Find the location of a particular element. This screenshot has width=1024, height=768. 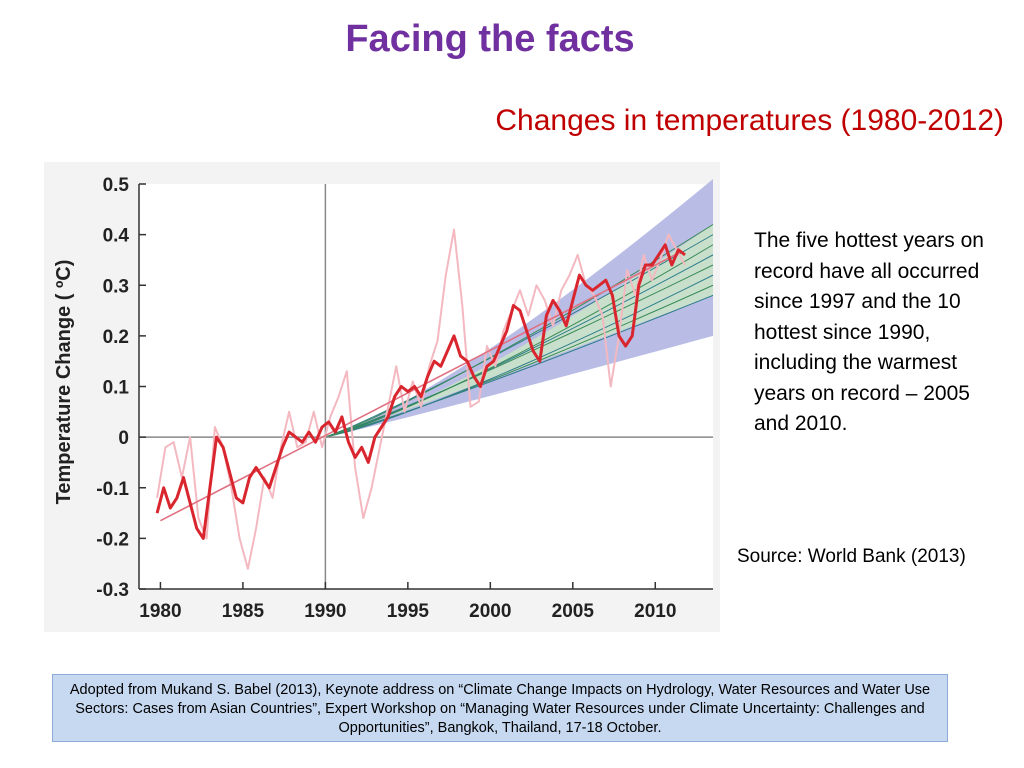

y-tick-label: -0.1 is located at coordinates (112, 489).